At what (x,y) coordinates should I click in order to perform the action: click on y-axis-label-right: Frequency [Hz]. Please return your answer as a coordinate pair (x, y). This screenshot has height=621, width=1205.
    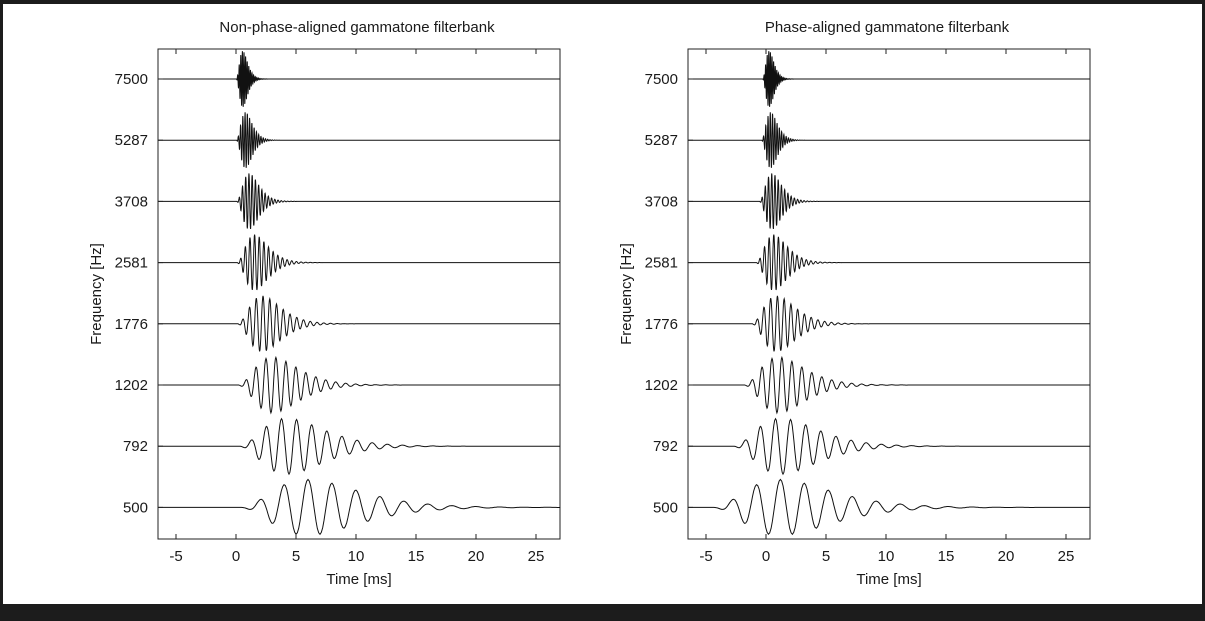
    Looking at the image, I should click on (626, 294).